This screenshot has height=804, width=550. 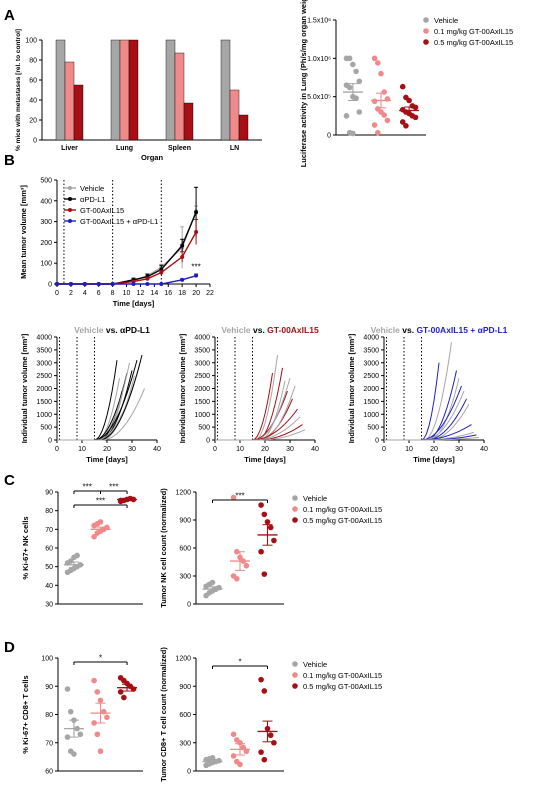 What do you see at coordinates (342, 686) in the screenshot?
I see `d-legend-label: 0.5 mg/kg GT-00AxIL15` at bounding box center [342, 686].